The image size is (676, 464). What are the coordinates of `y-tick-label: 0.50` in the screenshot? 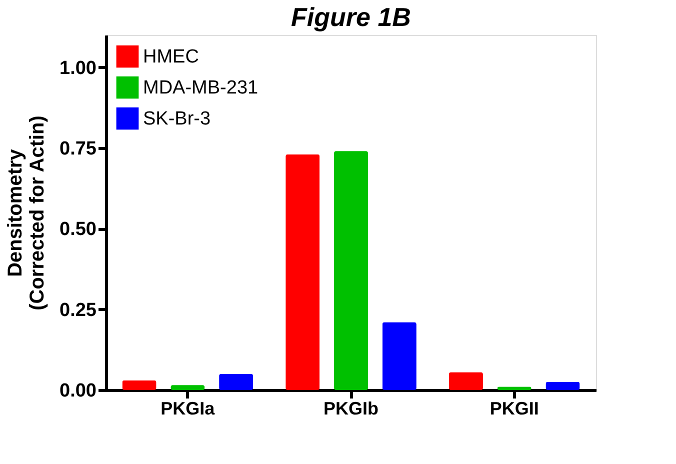 It's located at (78, 229).